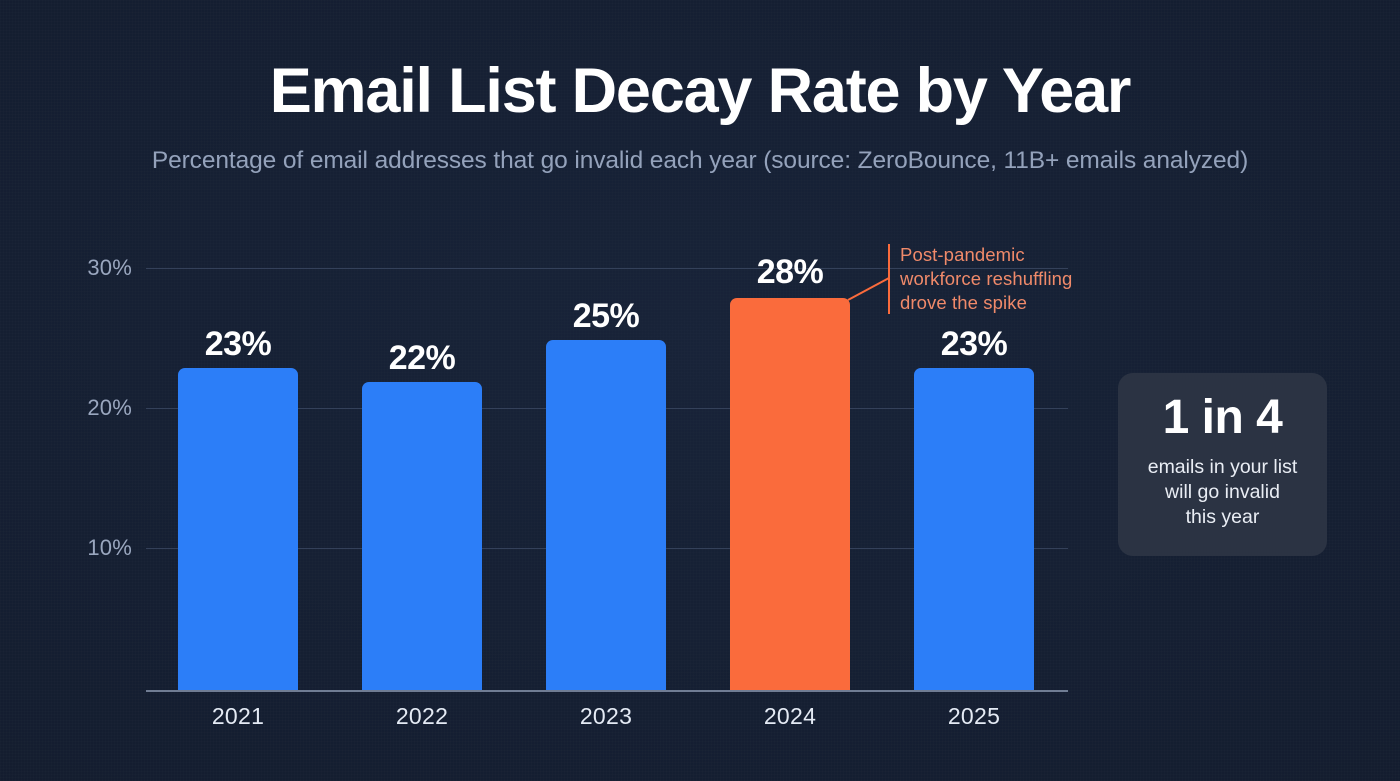 Image resolution: width=1400 pixels, height=781 pixels. I want to click on y-axis-tick-label-20: 20%, so click(109, 407).